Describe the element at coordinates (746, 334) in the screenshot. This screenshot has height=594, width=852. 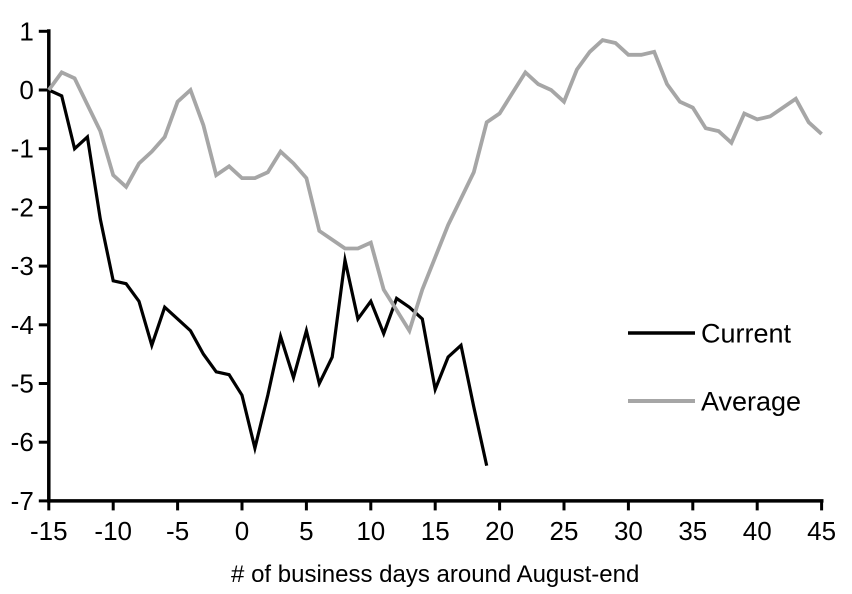
I see `legend-label-current: Current` at that location.